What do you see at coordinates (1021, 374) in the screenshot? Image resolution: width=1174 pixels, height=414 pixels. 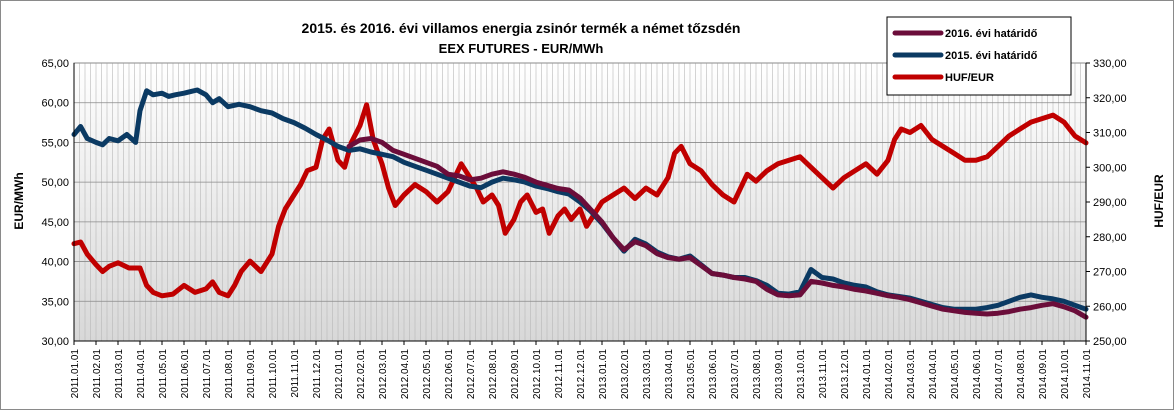 I see `x-tick-label: 2014.08.01` at bounding box center [1021, 374].